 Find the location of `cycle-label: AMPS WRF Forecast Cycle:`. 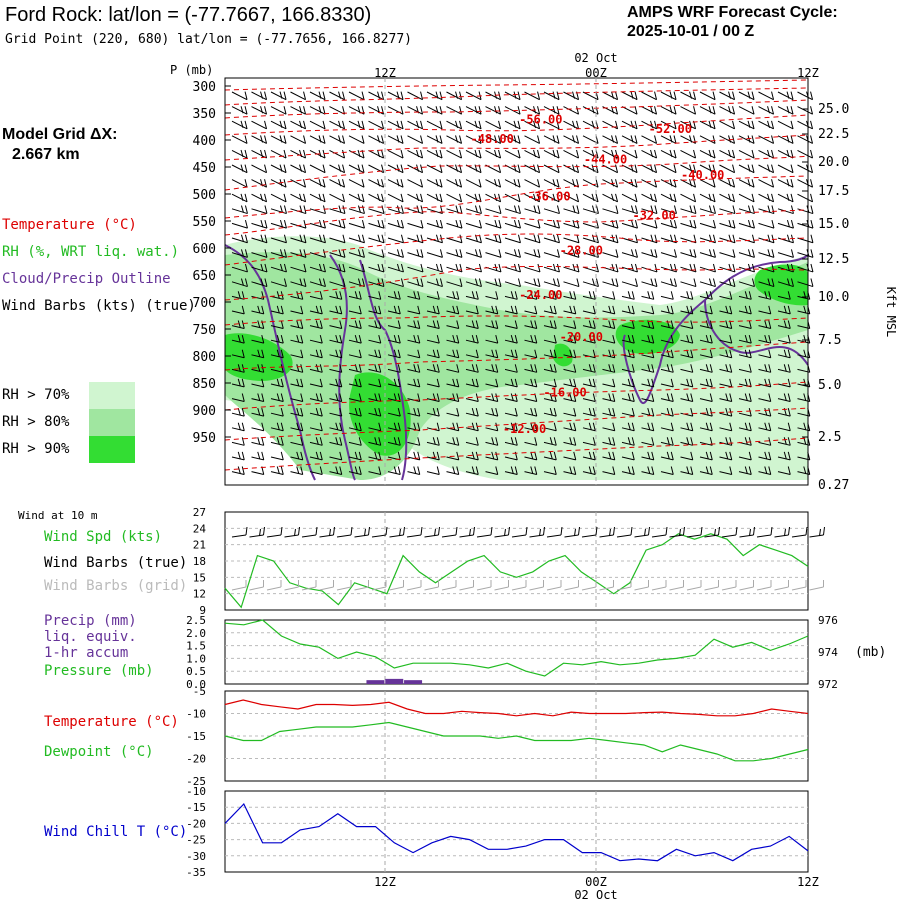

cycle-label: AMPS WRF Forecast Cycle: is located at coordinates (732, 12).